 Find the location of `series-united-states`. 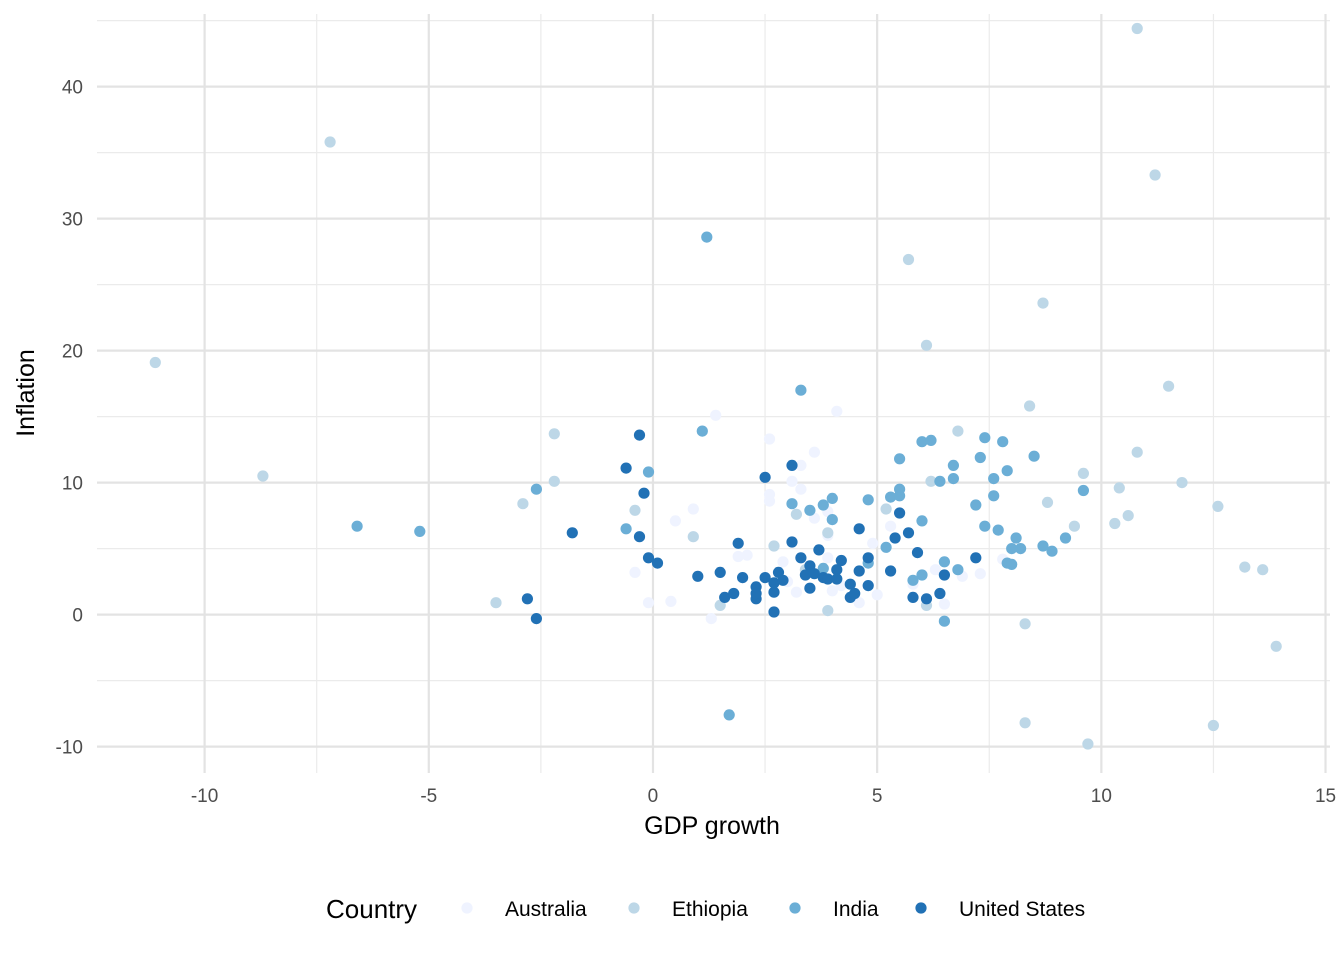

series-united-states is located at coordinates (751, 527).